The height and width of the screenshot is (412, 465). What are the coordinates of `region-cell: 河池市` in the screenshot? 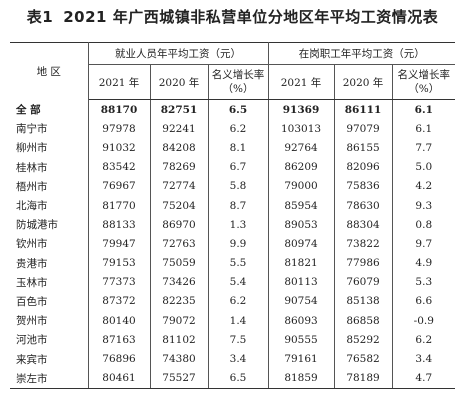 It's located at (49, 340).